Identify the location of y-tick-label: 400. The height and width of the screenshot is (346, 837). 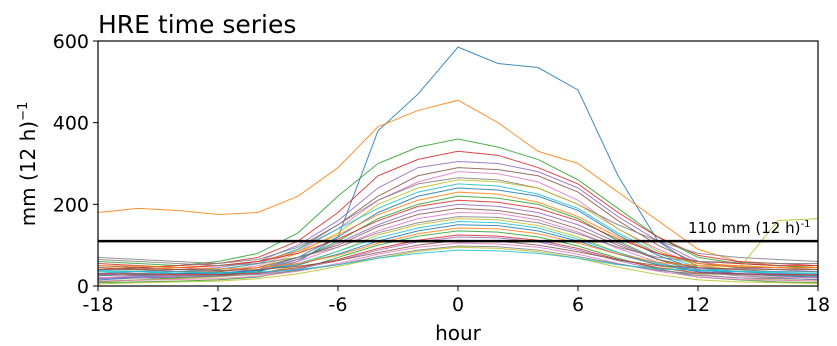
(71, 124).